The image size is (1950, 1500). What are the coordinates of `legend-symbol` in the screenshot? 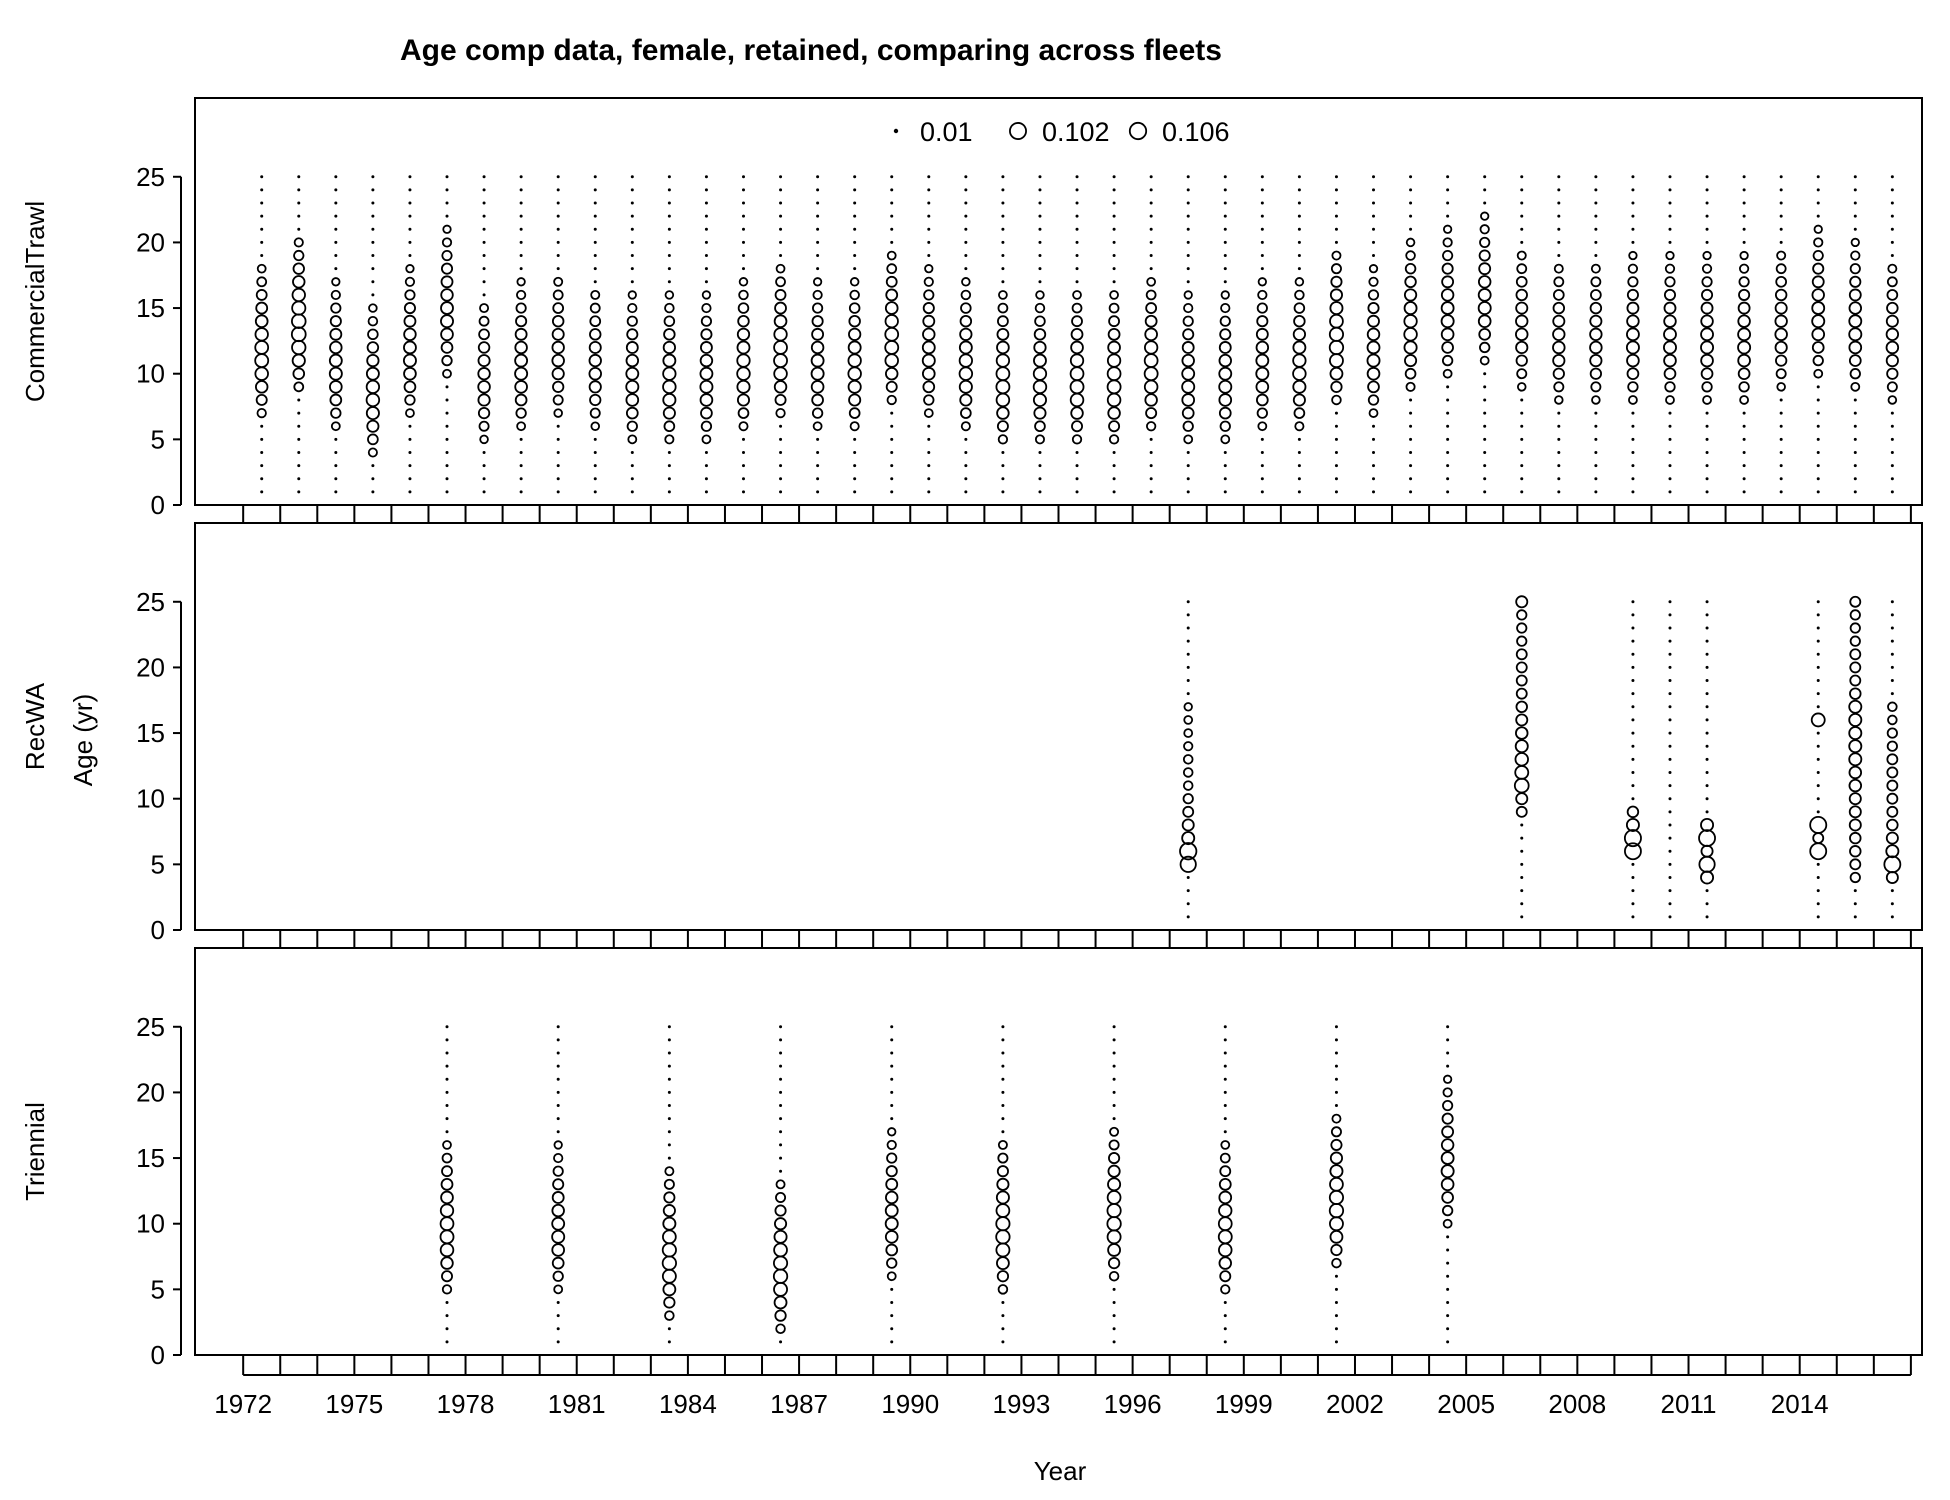 It's located at (1138, 131).